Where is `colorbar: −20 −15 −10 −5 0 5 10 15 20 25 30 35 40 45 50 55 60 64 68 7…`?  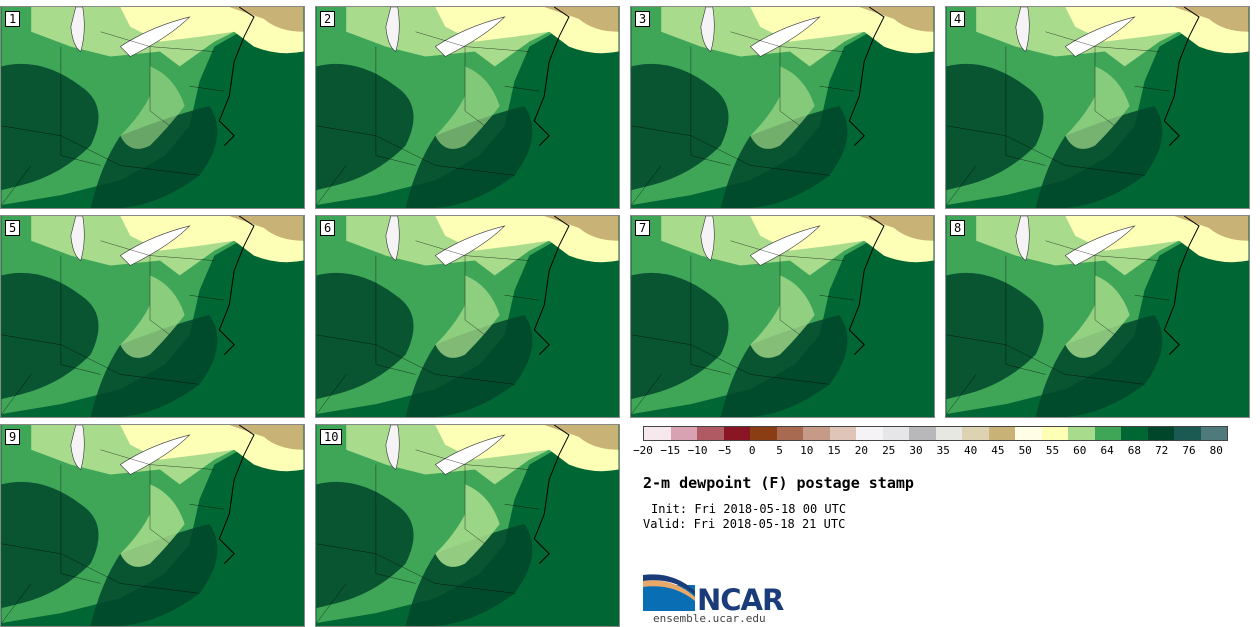
colorbar: −20 −15 −10 −5 0 5 10 15 20 25 30 35 40 45 50 55 60 64 68 7… is located at coordinates (930, 441).